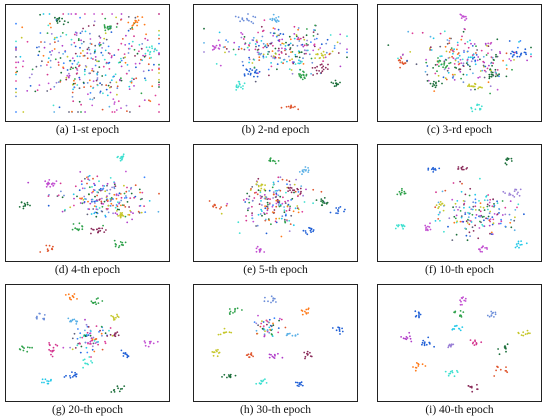 The height and width of the screenshot is (420, 550). Describe the element at coordinates (459, 343) in the screenshot. I see `panel-i` at that location.